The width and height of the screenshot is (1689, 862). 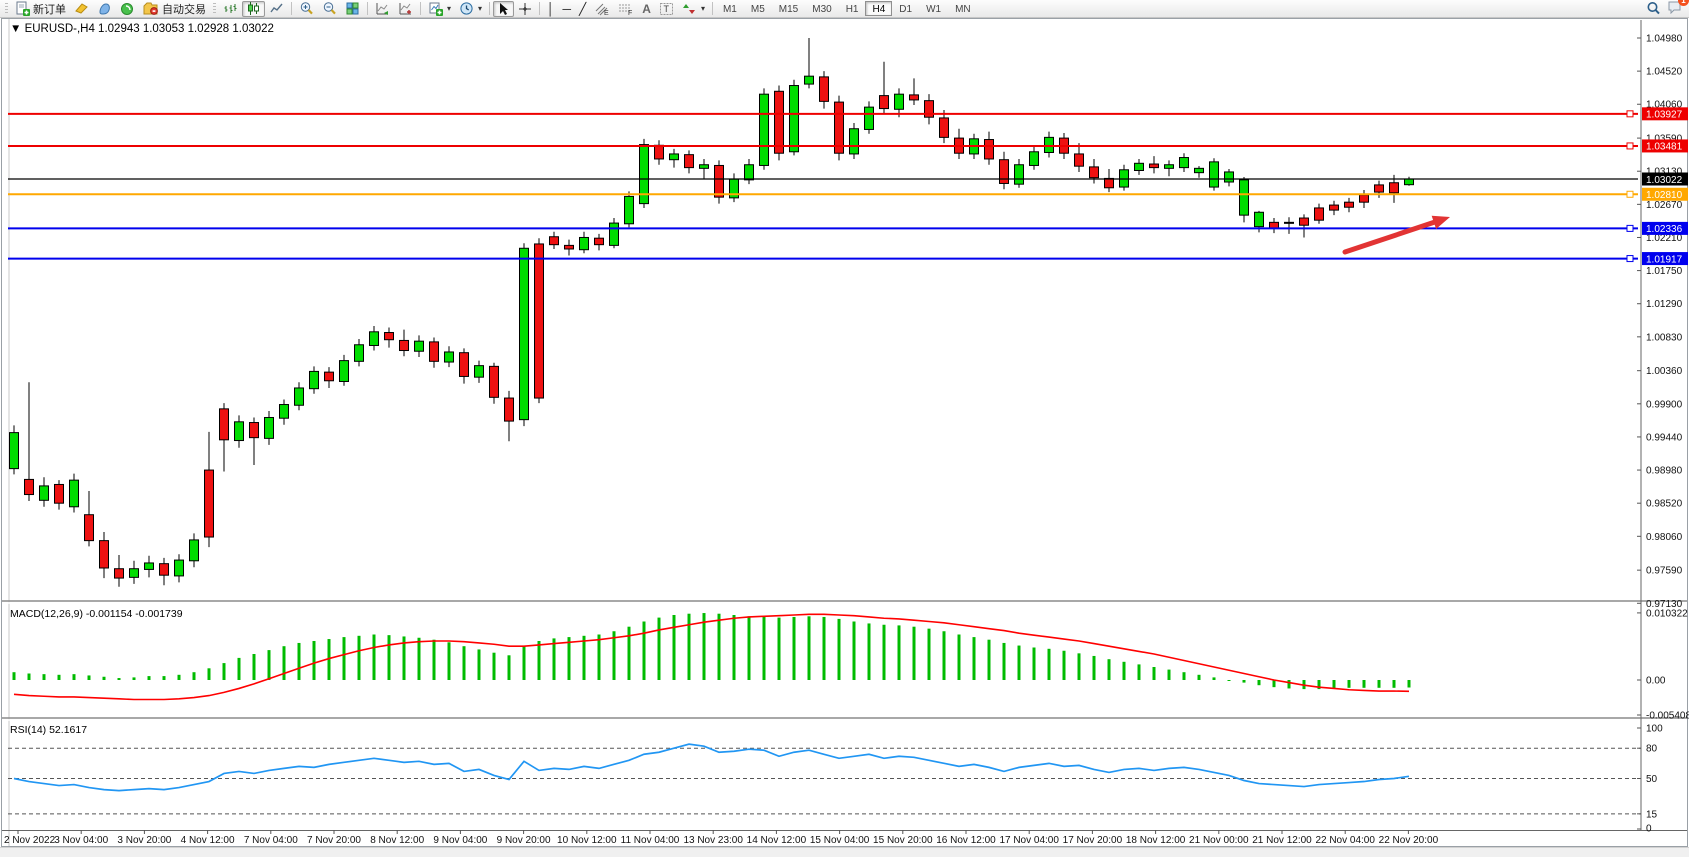 I want to click on macd-signal-line, so click(x=711, y=657).